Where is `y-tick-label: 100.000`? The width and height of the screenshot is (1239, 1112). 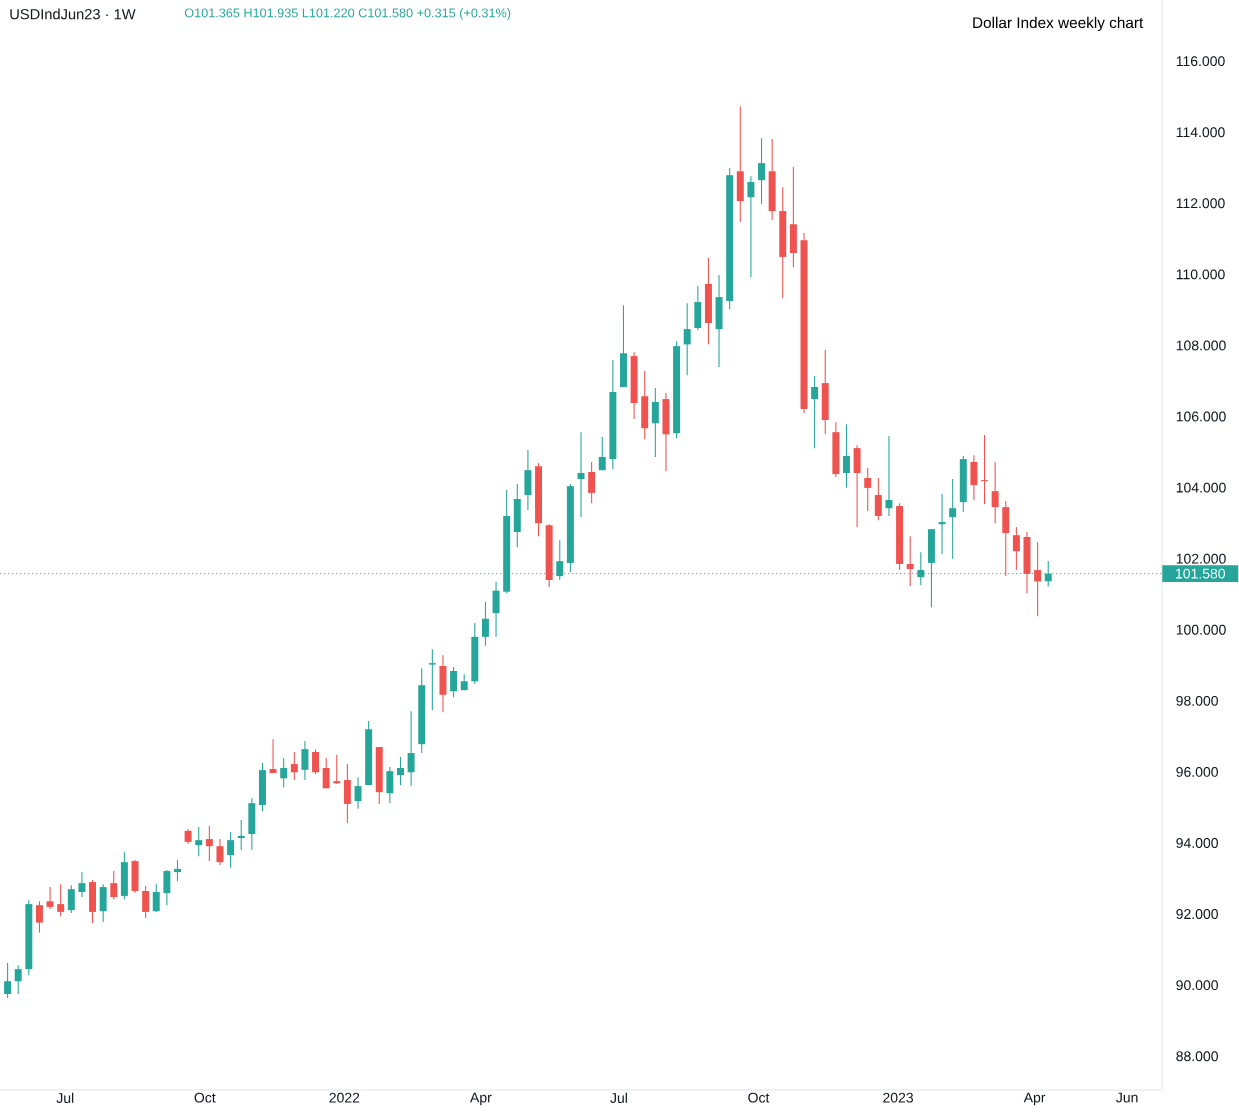 y-tick-label: 100.000 is located at coordinates (1201, 629).